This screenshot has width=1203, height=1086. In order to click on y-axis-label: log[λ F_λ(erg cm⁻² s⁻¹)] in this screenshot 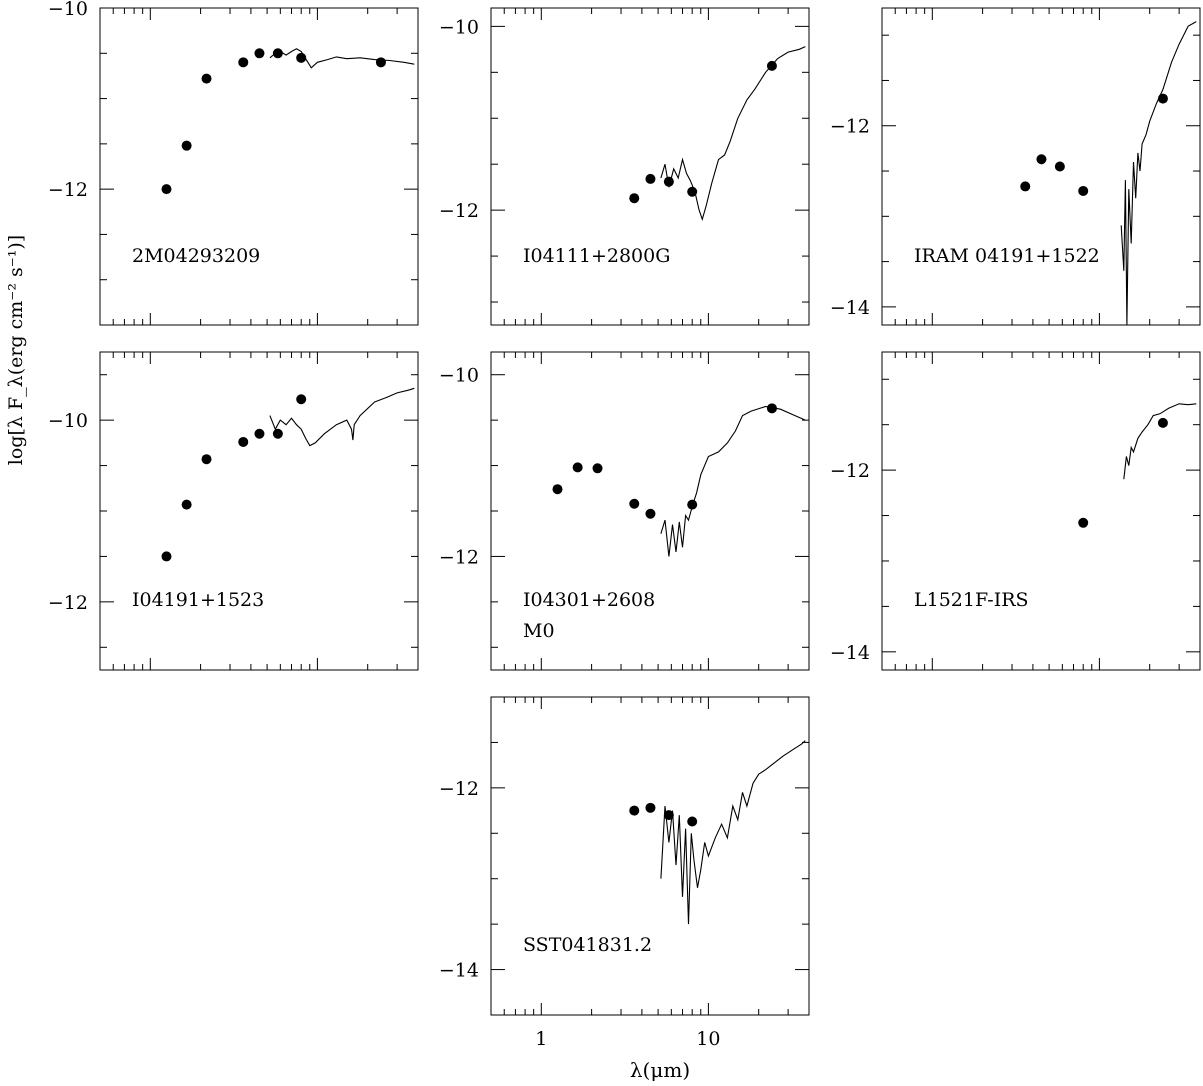, I will do `click(16, 350)`.